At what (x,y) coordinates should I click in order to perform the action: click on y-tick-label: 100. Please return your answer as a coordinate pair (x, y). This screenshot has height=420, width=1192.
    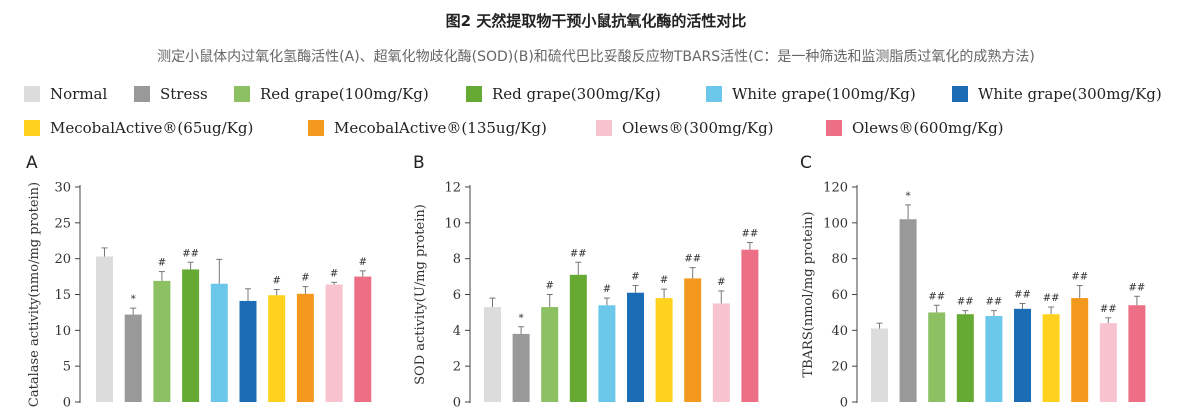
    Looking at the image, I should click on (835, 223).